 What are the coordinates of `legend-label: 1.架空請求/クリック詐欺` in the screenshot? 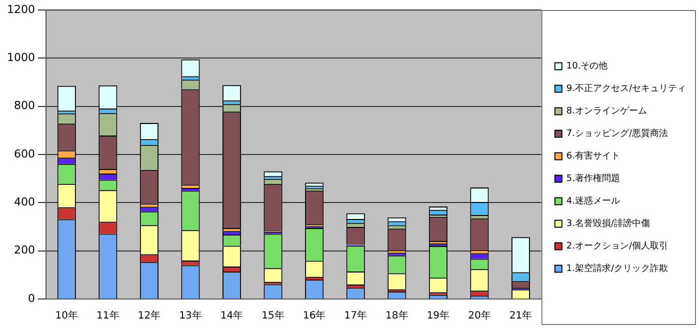 It's located at (617, 268).